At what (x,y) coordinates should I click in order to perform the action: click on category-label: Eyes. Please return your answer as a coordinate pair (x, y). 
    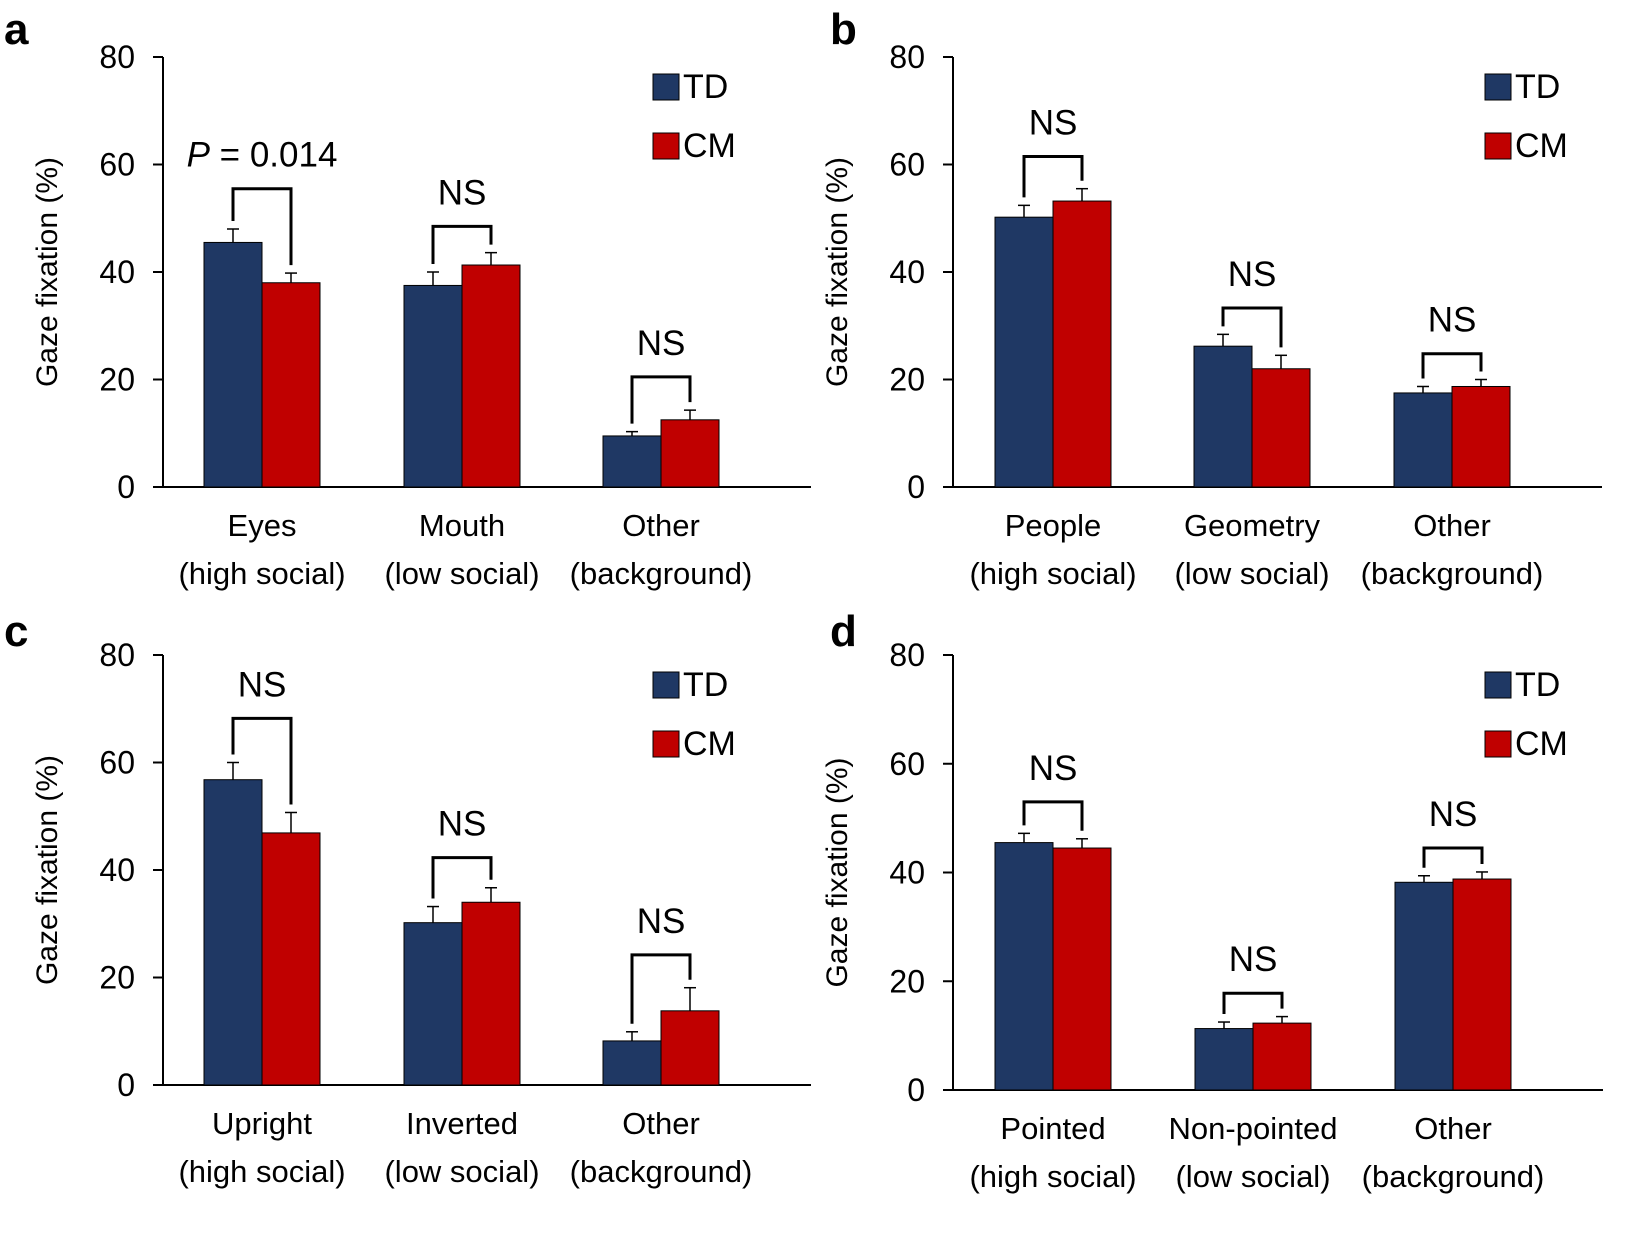
    Looking at the image, I should click on (262, 525).